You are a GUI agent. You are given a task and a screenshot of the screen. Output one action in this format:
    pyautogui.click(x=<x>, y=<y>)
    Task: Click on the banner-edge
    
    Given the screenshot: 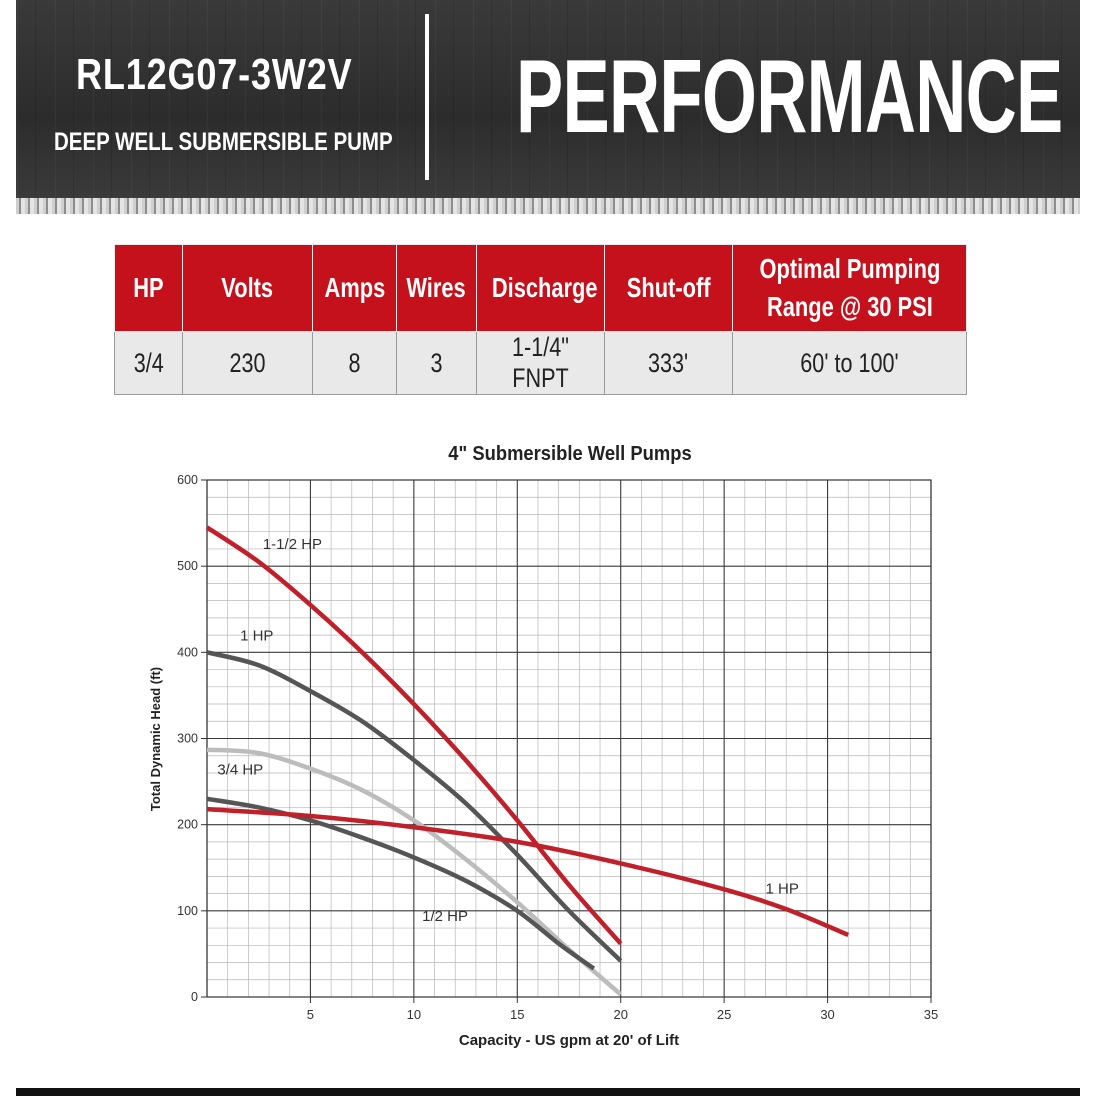 What is the action you would take?
    pyautogui.click(x=548, y=206)
    